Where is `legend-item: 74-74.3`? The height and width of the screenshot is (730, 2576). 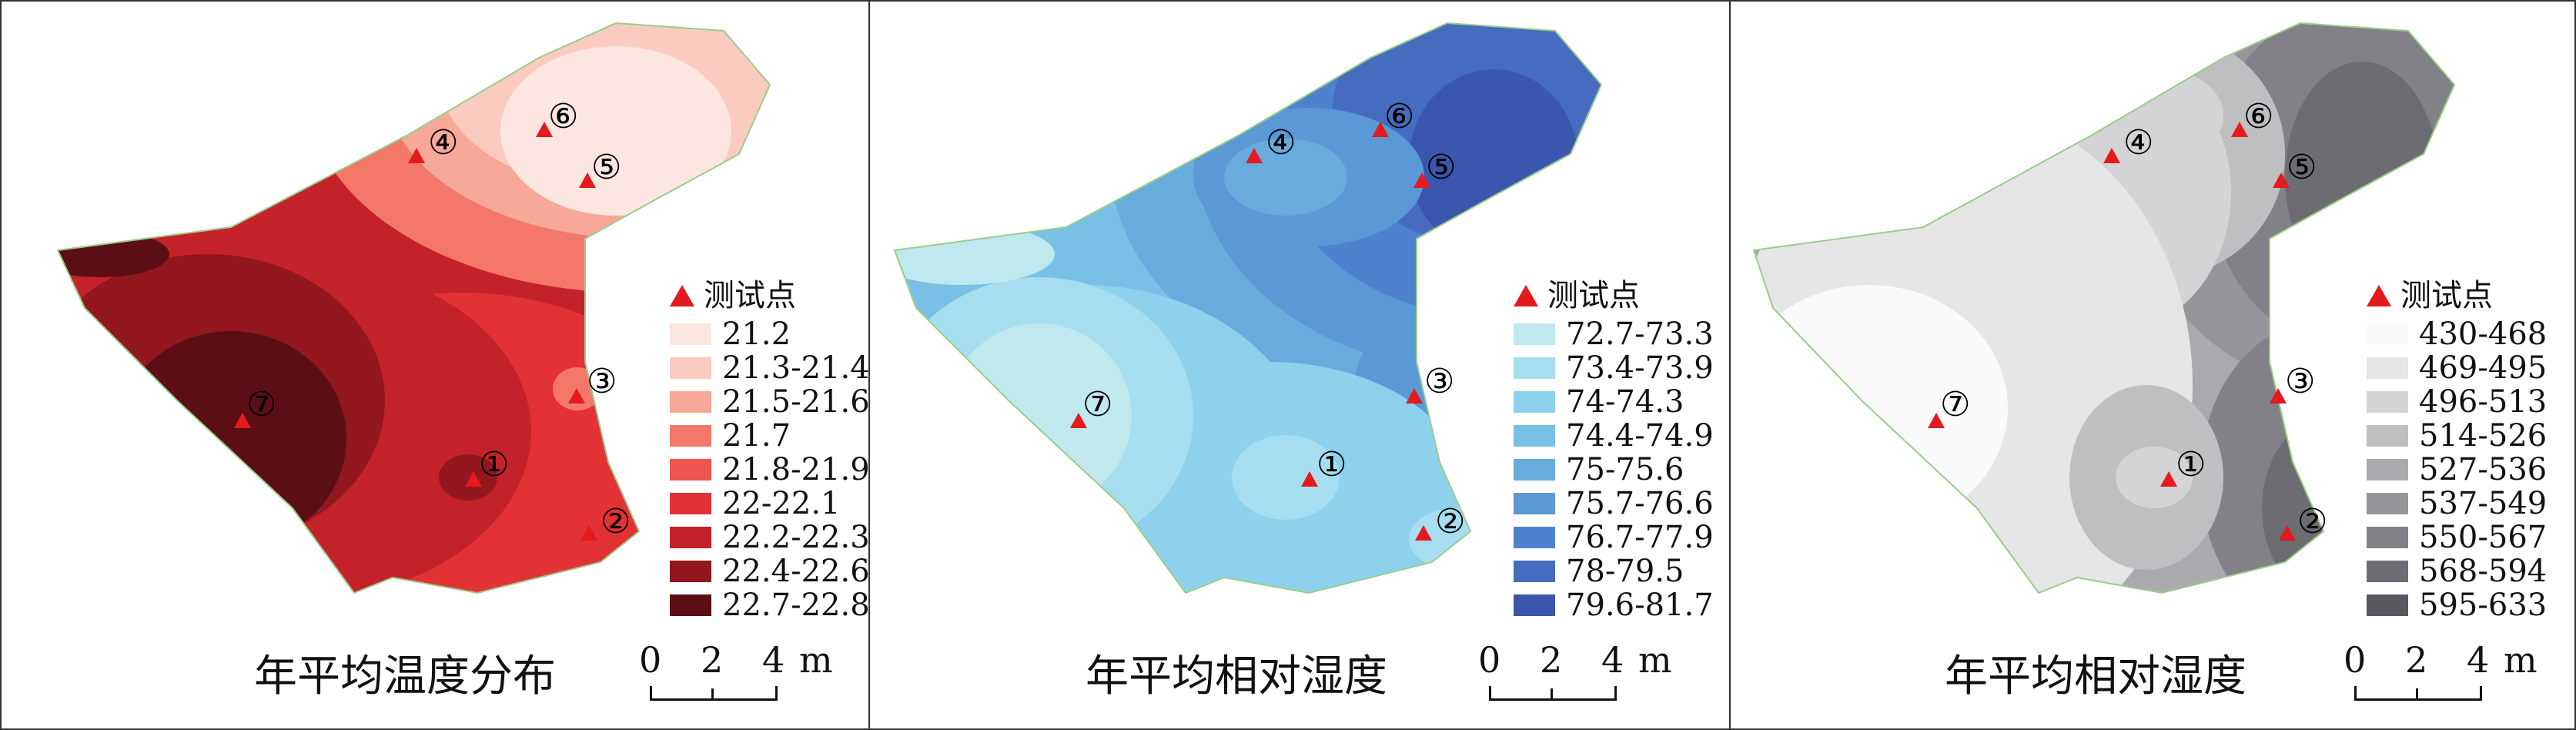 legend-item: 74-74.3 is located at coordinates (1614, 402).